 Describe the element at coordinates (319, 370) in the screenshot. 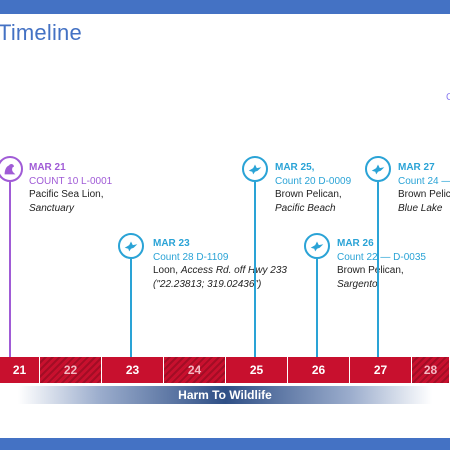

I see `day-segment: 26` at that location.